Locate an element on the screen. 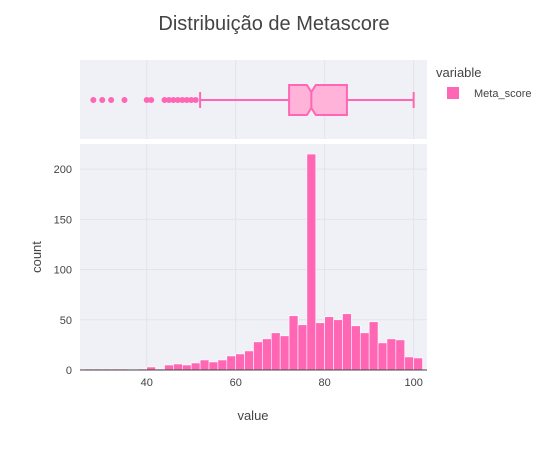 The width and height of the screenshot is (549, 450). x-tick-labels: 40 60 80 100 is located at coordinates (282, 383).